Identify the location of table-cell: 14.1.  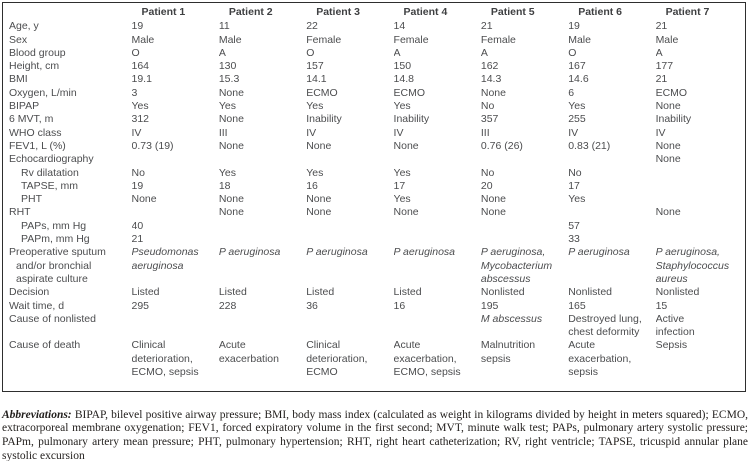
(316, 79).